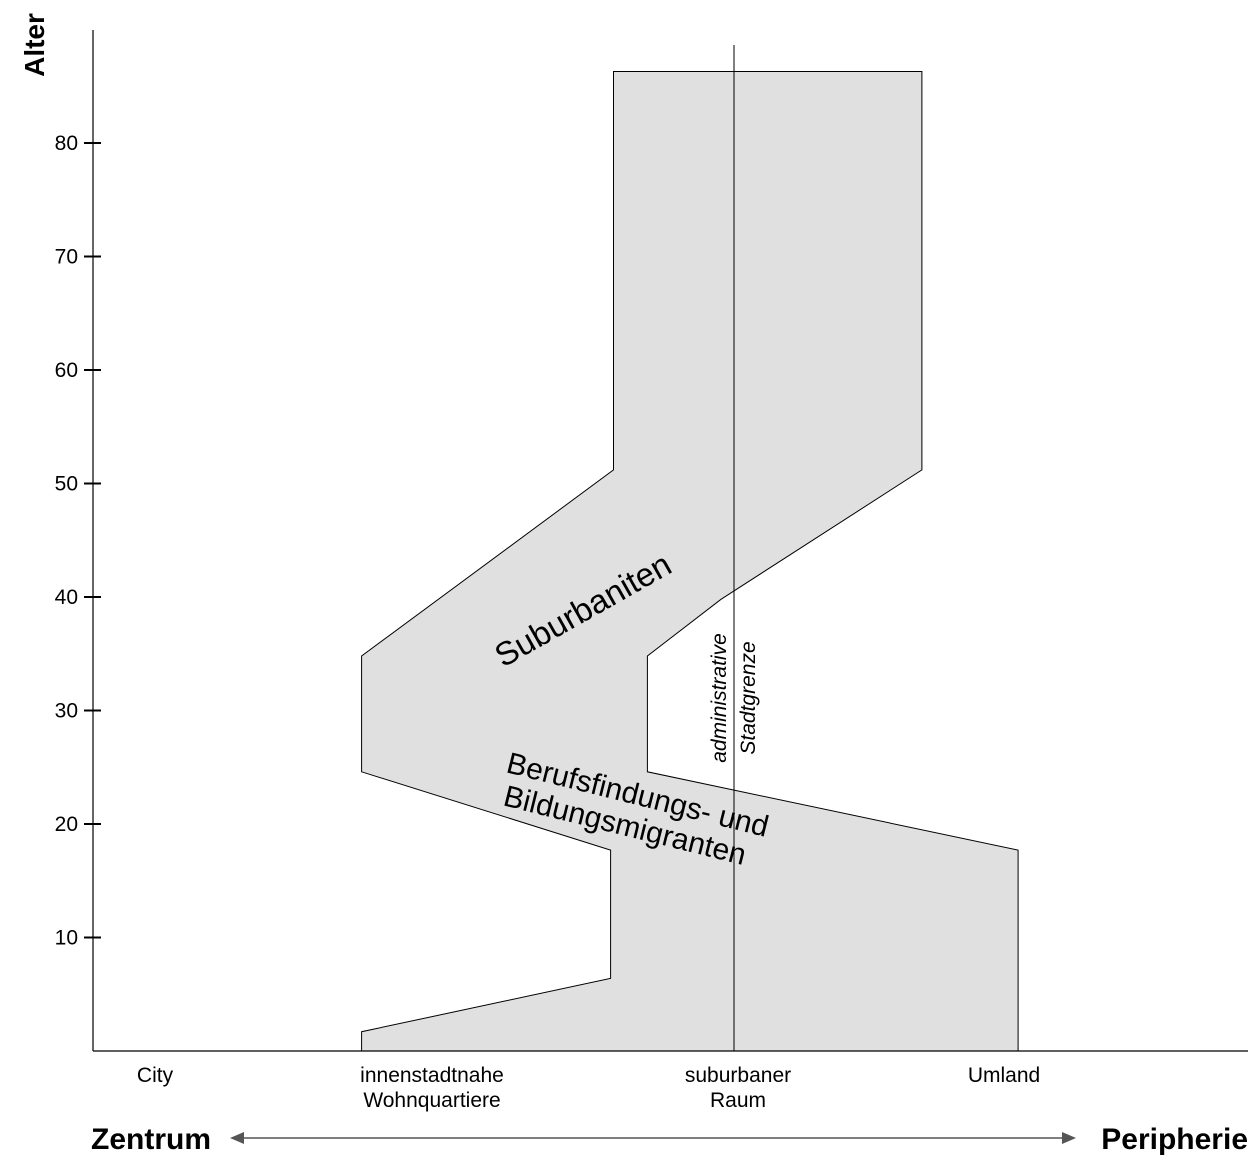 This screenshot has height=1155, width=1248. What do you see at coordinates (78, 541) in the screenshot?
I see `y-ticks: 10 20 30 40 50 60 70 80` at bounding box center [78, 541].